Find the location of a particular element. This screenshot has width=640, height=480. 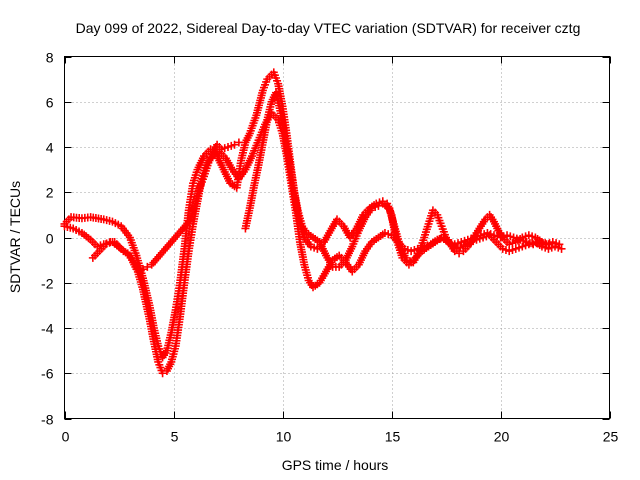

x-tick-label: 15 is located at coordinates (393, 437).